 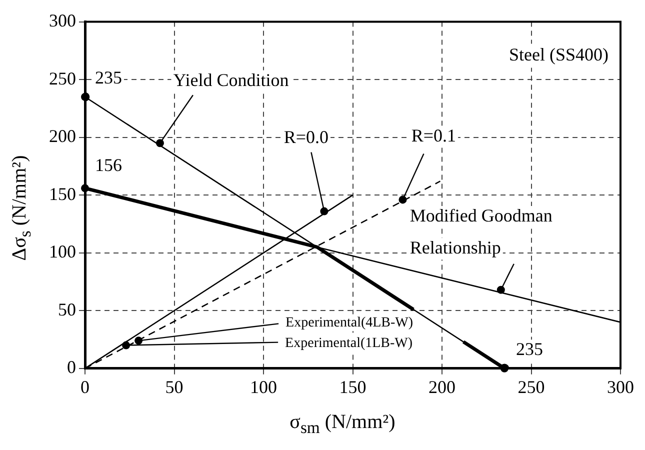 What do you see at coordinates (342, 424) in the screenshot?
I see `x-axis-title: σ$_{sm}$ (N/mm²)` at bounding box center [342, 424].